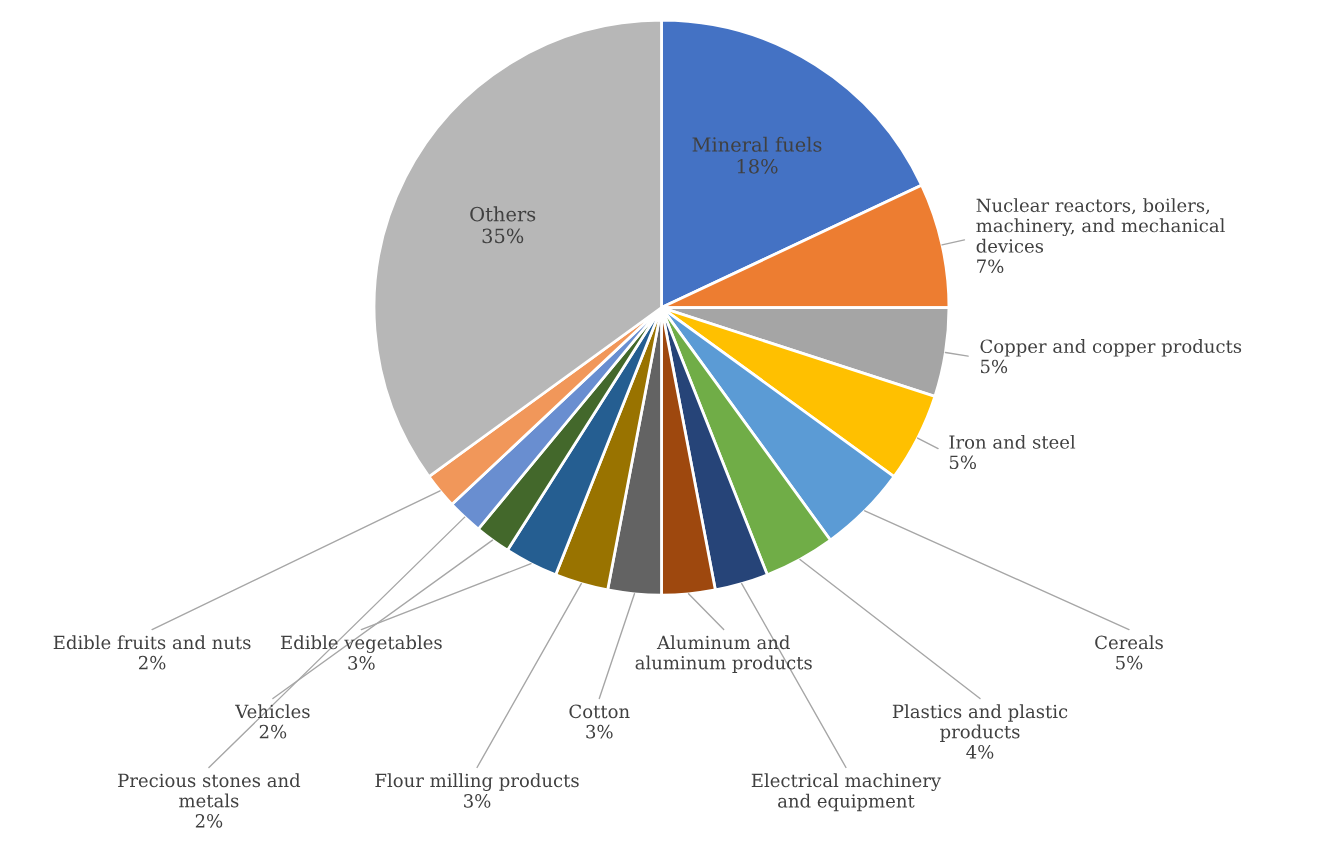  I want to click on data-label: 18%, so click(757, 166).